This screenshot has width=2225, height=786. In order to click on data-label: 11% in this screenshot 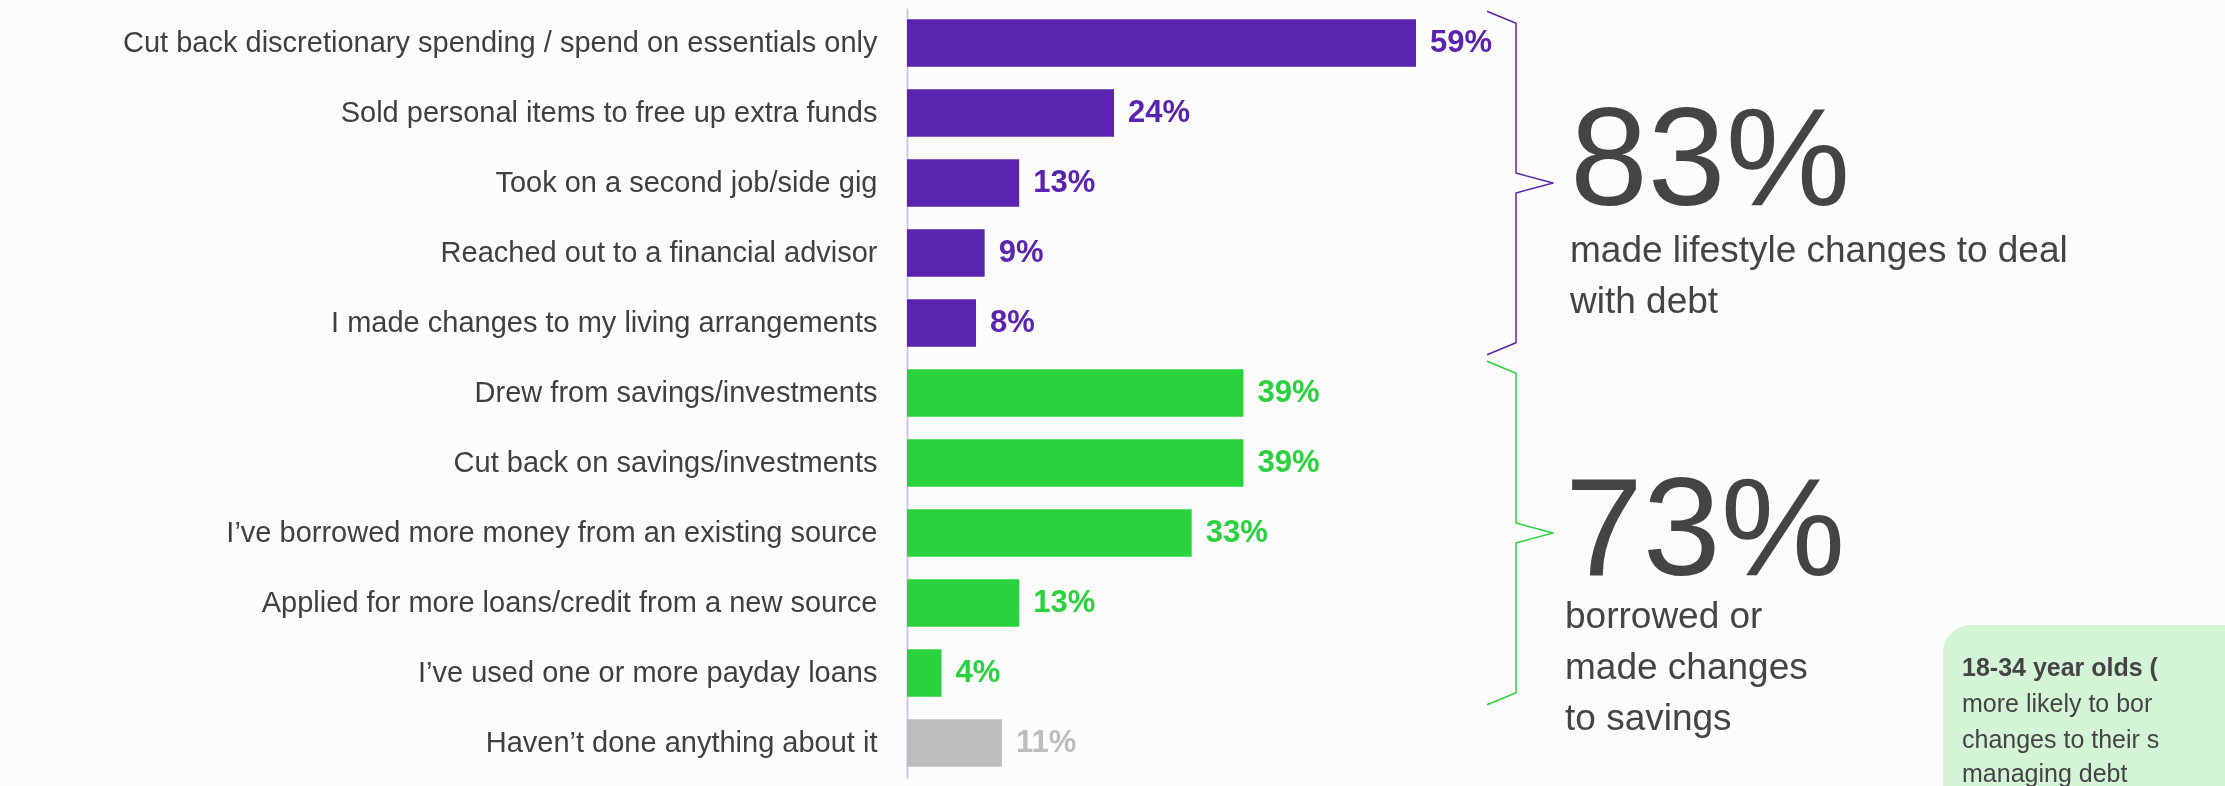, I will do `click(1046, 741)`.